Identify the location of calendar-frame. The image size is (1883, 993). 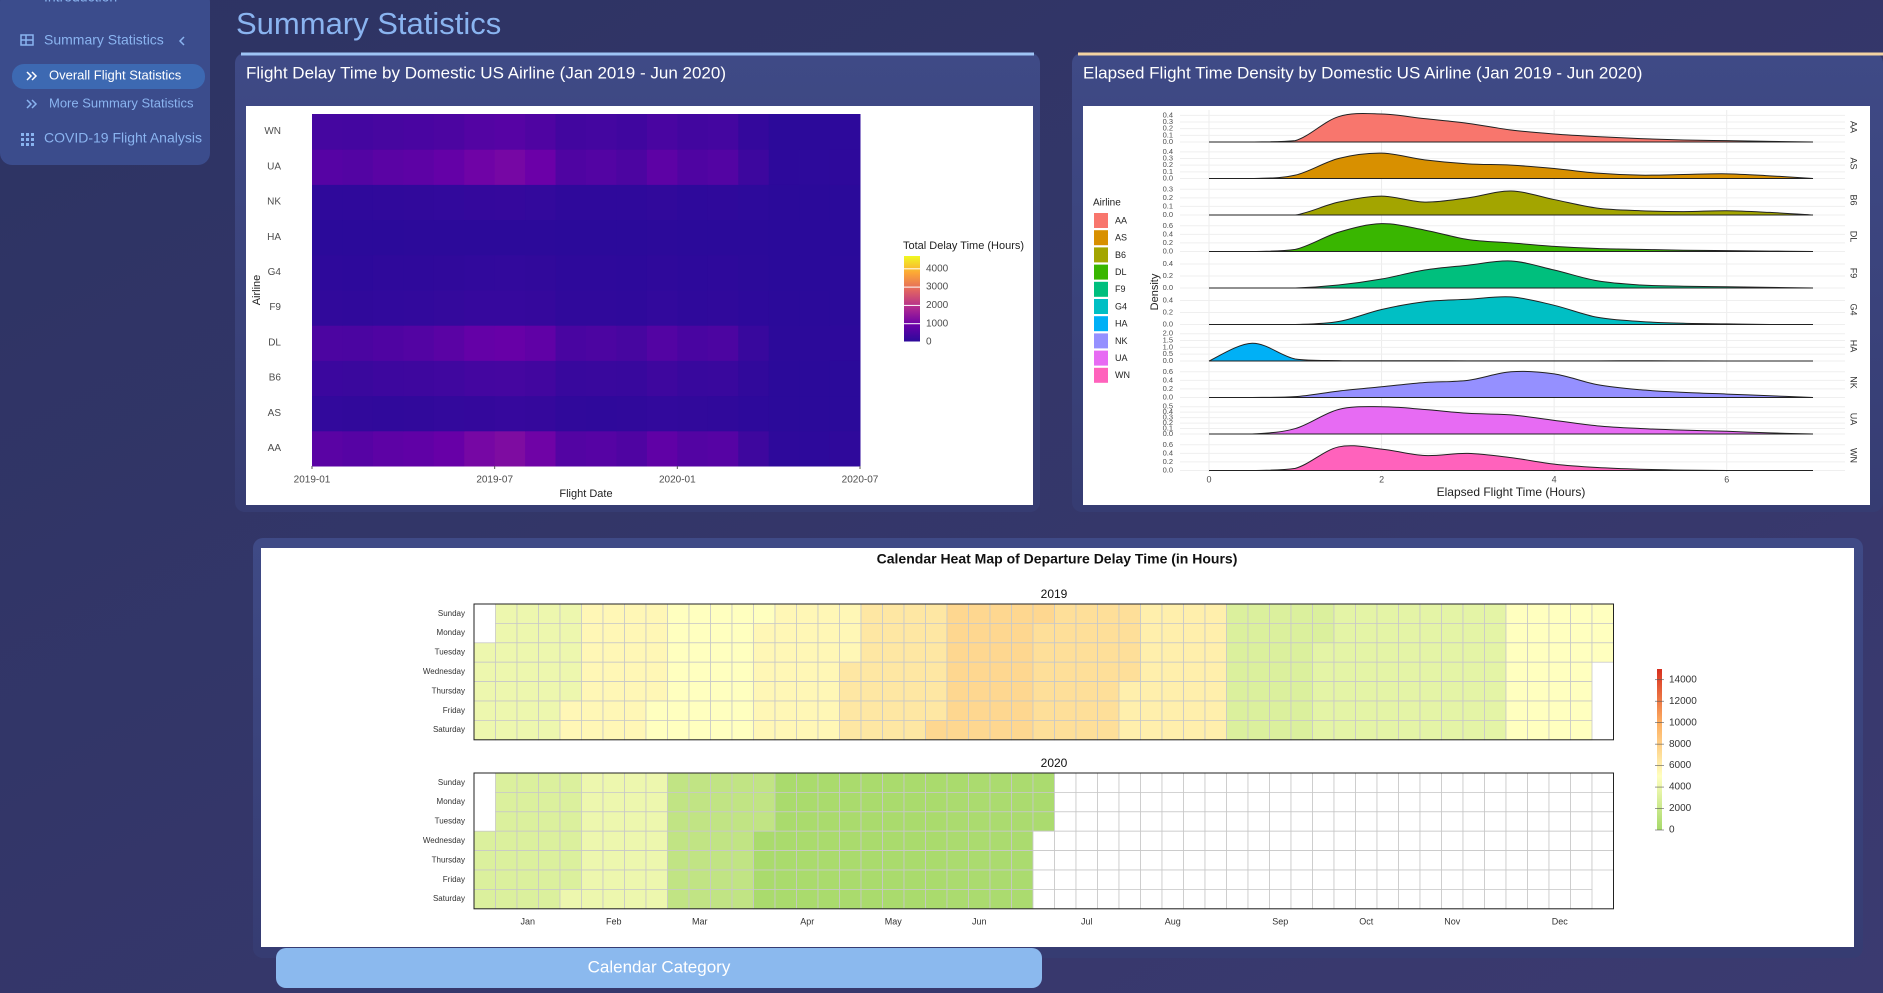
(1043, 672).